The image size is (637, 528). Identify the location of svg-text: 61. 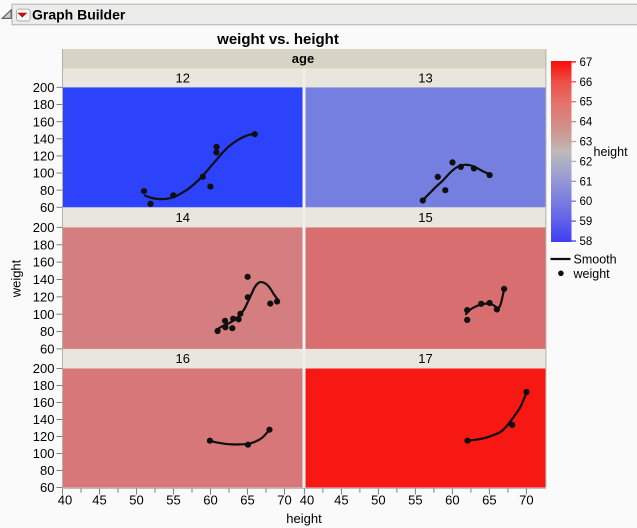
(586, 182).